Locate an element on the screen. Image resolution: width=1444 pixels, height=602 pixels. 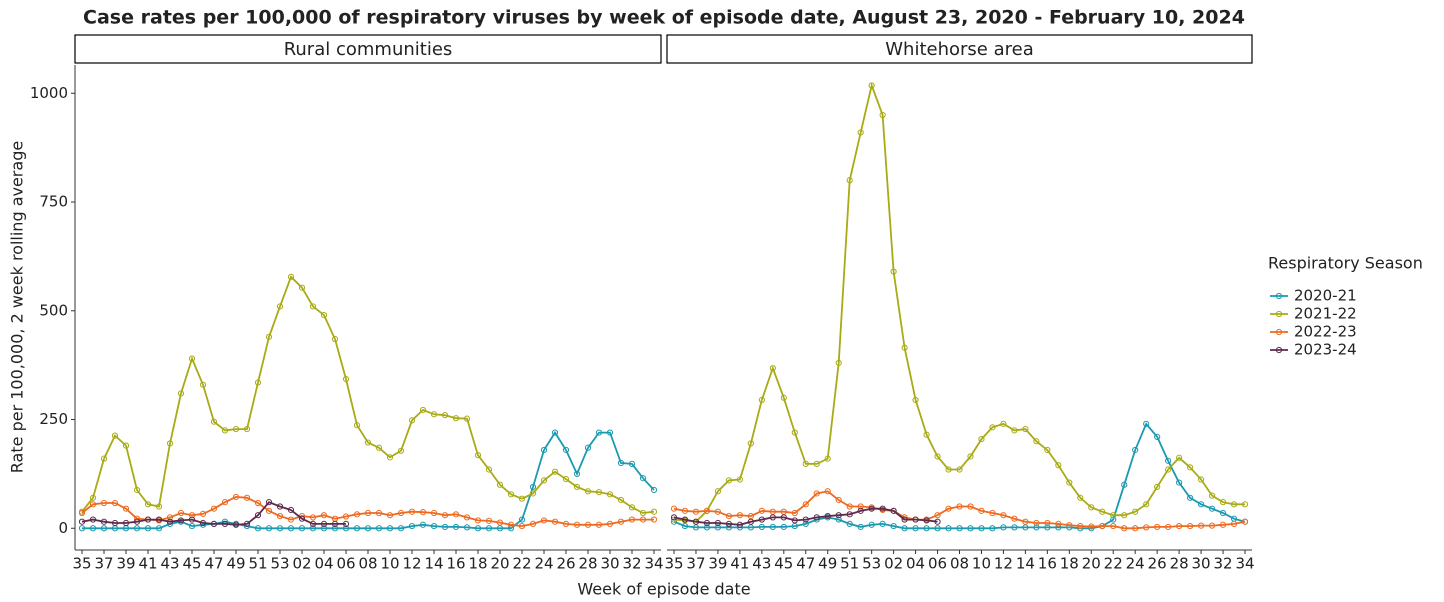
legend-label: 2022-23 is located at coordinates (1325, 332).